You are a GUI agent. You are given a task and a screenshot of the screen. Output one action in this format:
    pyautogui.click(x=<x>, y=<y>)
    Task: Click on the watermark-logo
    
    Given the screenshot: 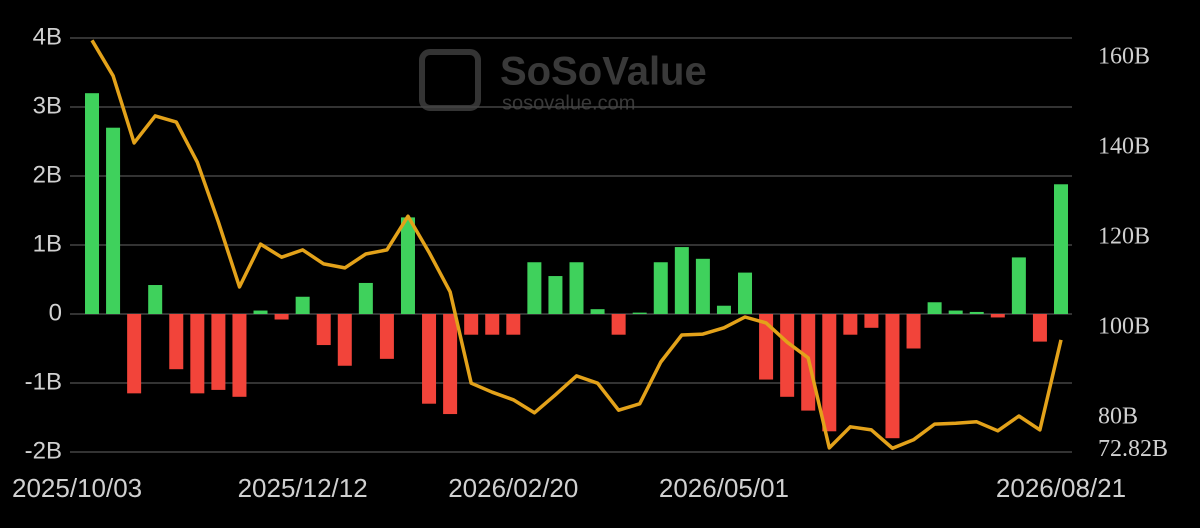 What is the action you would take?
    pyautogui.click(x=450, y=80)
    